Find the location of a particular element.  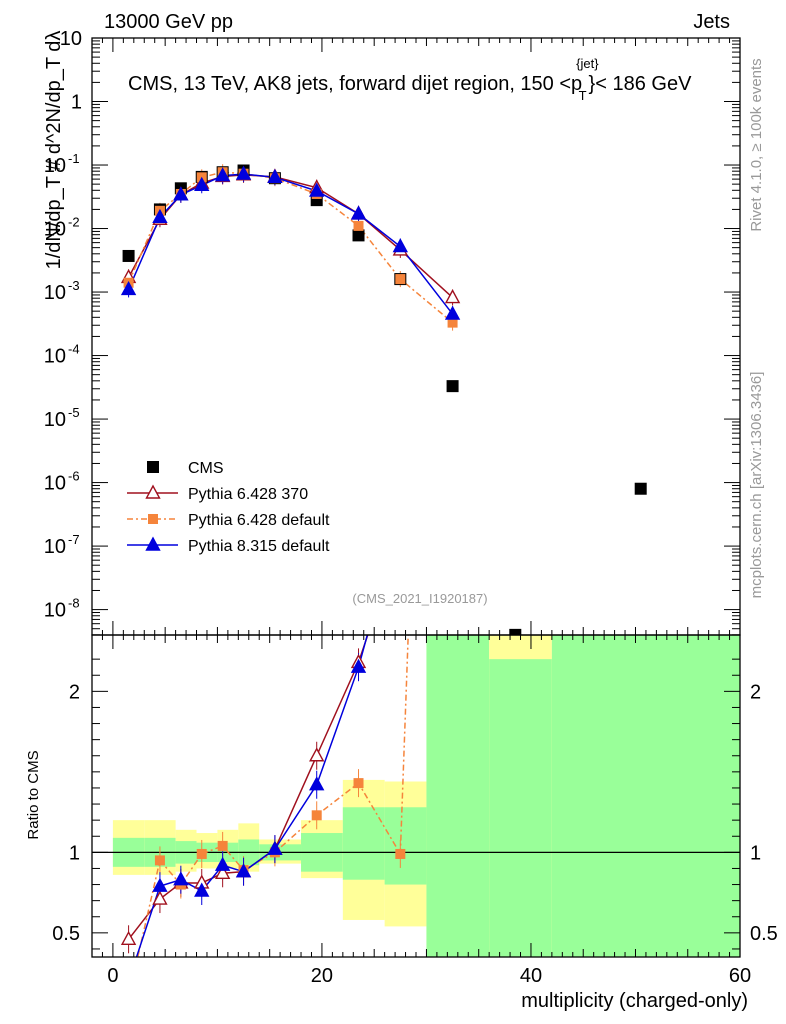

legend-marker-py8 is located at coordinates (153, 543).